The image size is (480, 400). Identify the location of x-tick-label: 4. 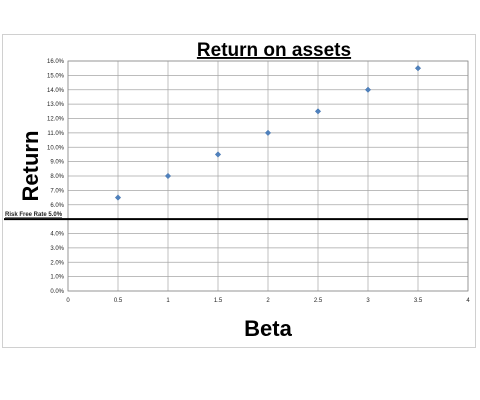
(468, 301).